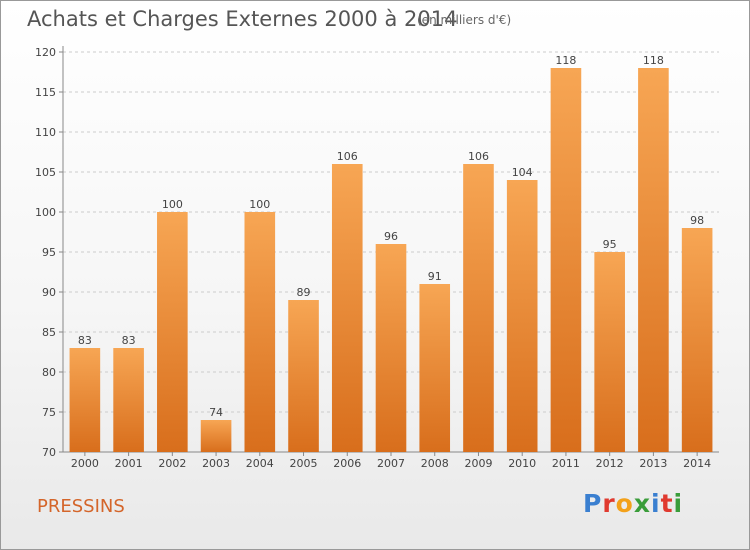 This screenshot has height=550, width=750. I want to click on x-tick-label: 2002, so click(172, 463).